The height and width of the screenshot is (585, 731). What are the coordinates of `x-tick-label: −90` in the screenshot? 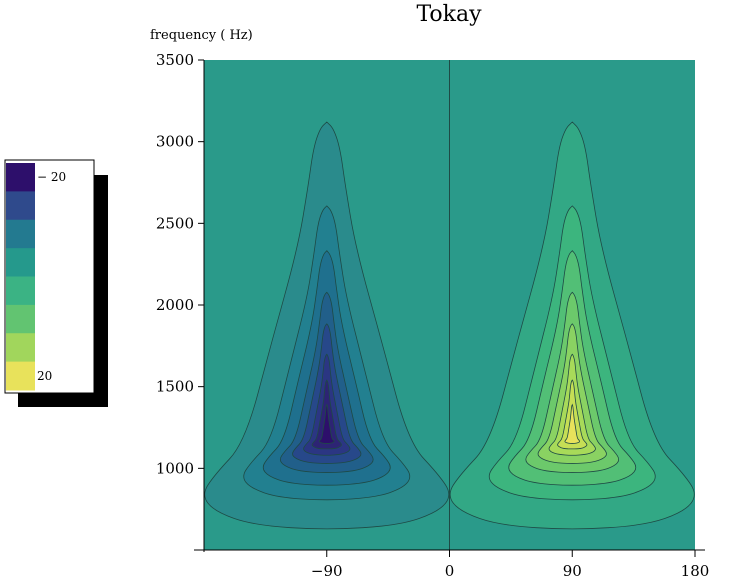 It's located at (327, 571).